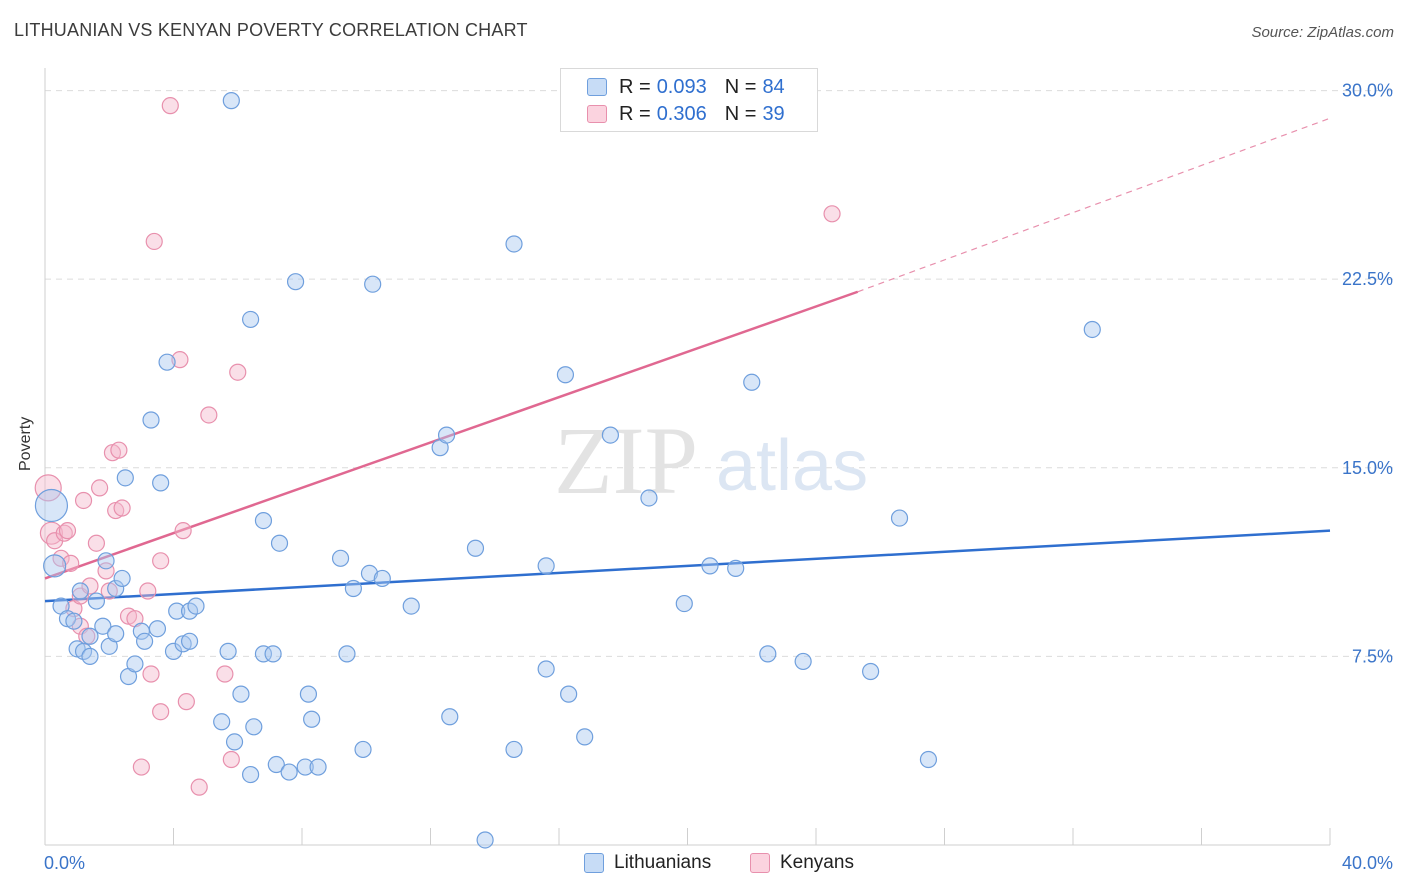  I want to click on watermark: ZIP atlas, so click(711, 460).